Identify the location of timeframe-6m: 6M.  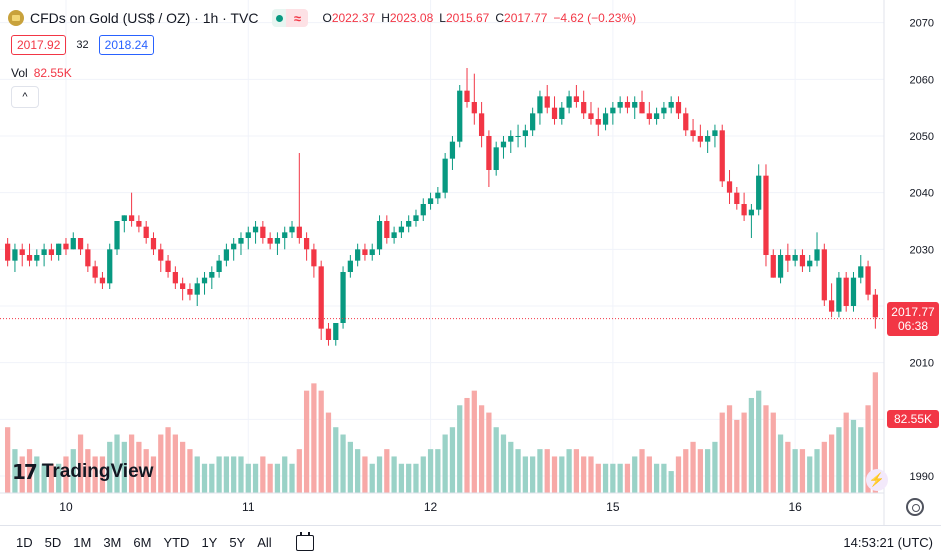
(142, 542).